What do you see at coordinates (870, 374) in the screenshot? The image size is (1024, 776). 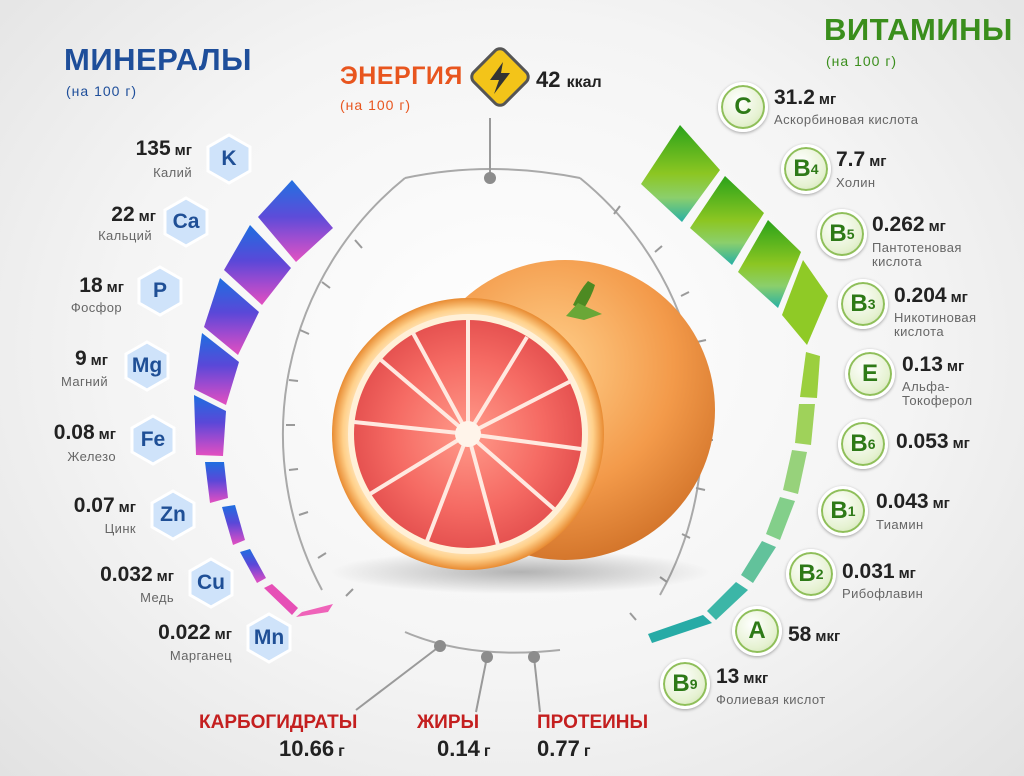 I see `vitamin-e-icon: E` at bounding box center [870, 374].